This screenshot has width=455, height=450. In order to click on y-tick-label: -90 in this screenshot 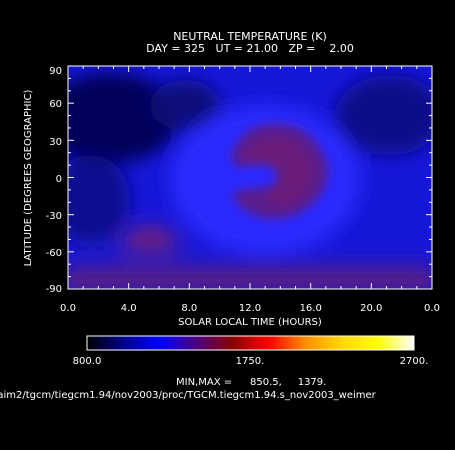, I will do `click(54, 289)`.